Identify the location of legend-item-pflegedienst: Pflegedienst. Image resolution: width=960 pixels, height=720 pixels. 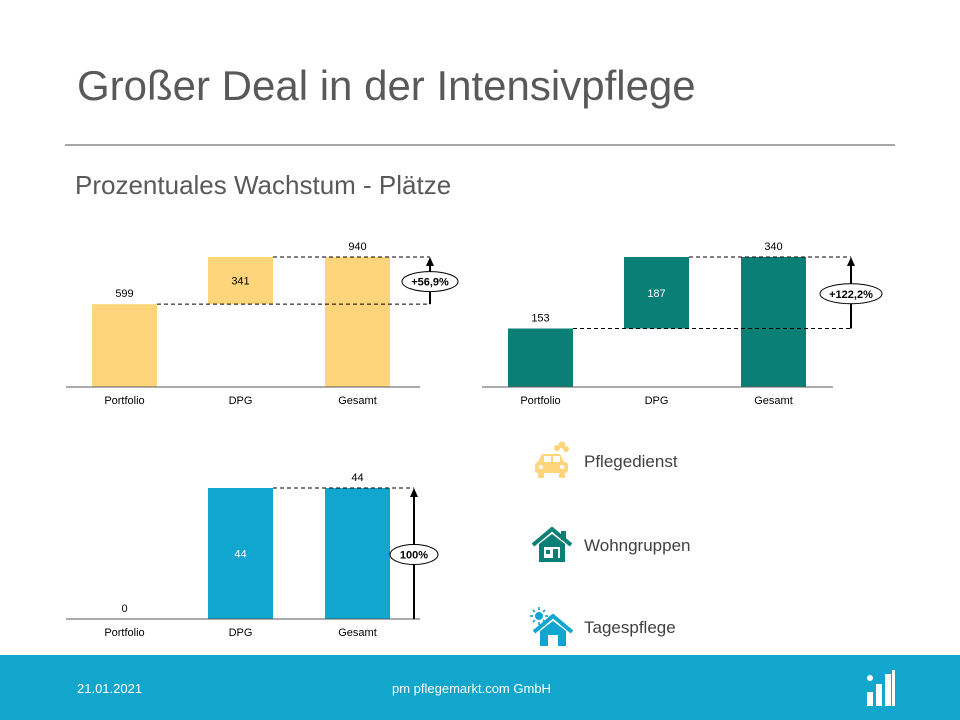
(660, 464).